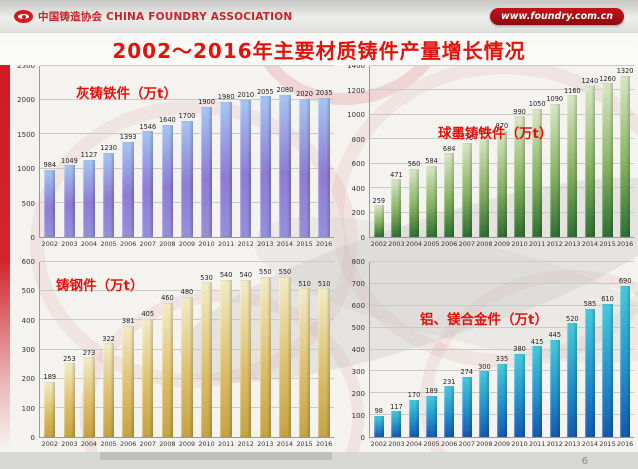  I want to click on bar-slot: 510 2016, so click(324, 354).